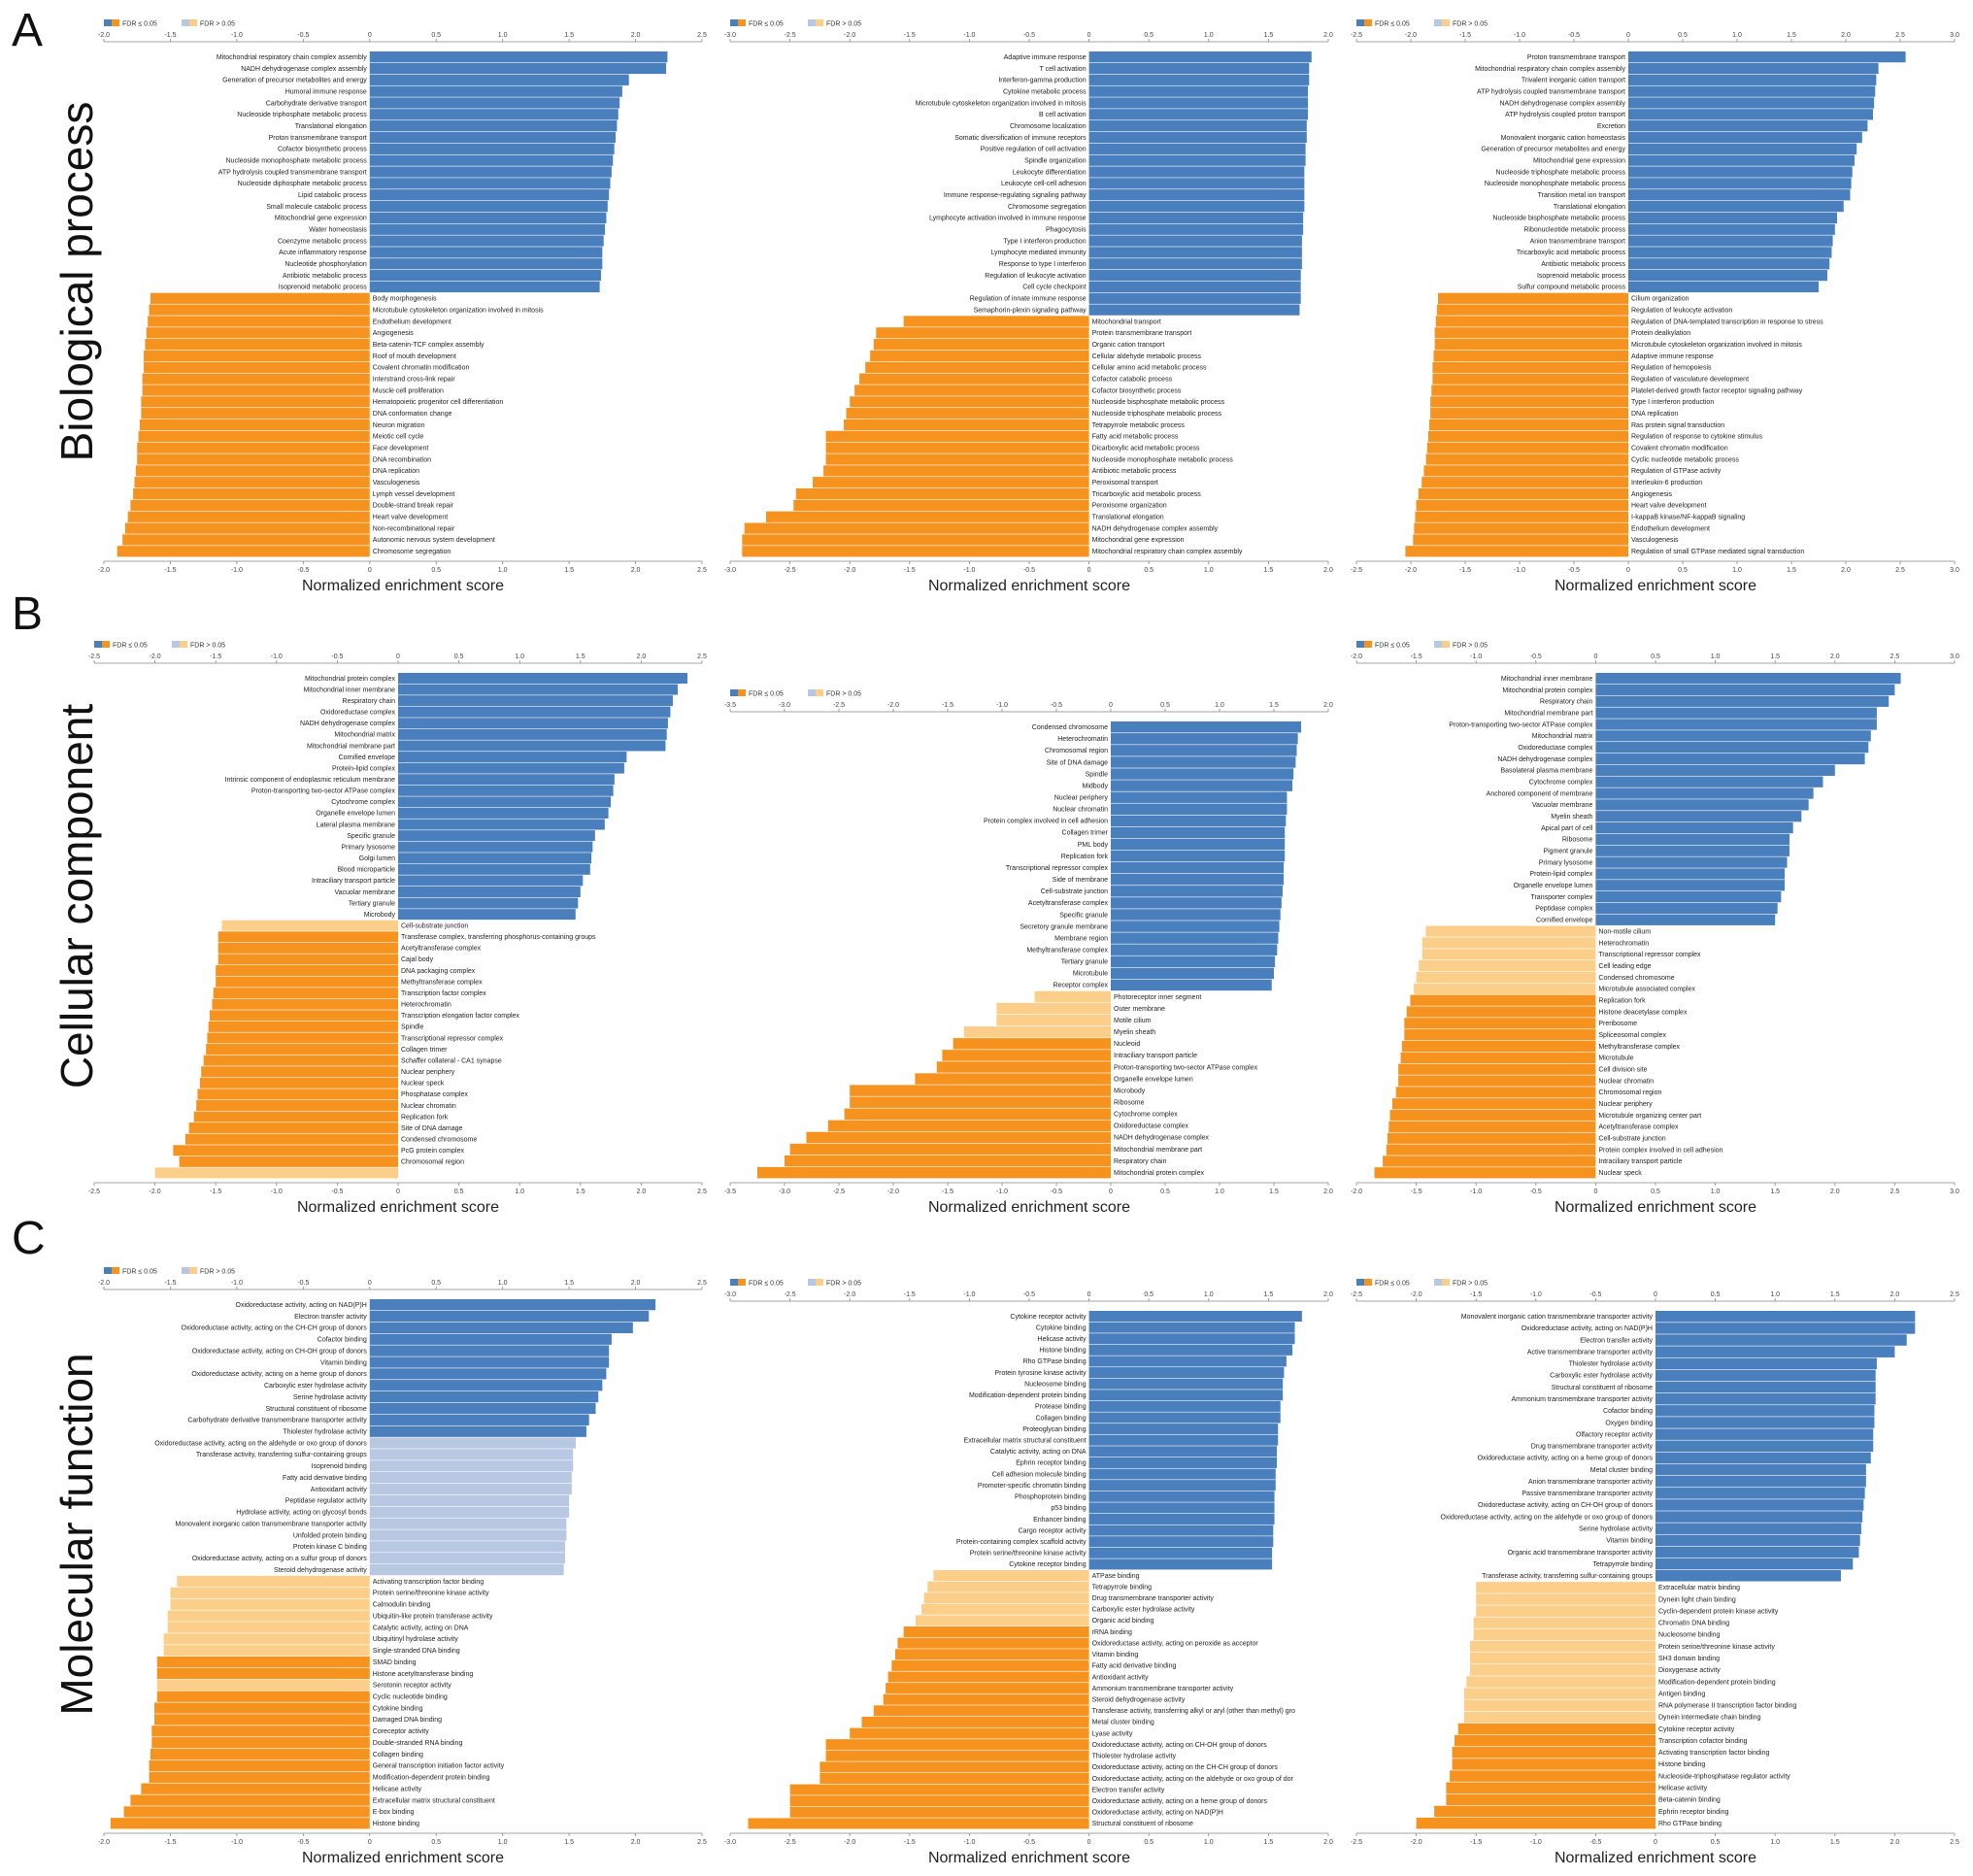 This screenshot has height=1876, width=1973. Describe the element at coordinates (1139, 426) in the screenshot. I see `category-label: Tetrapyrrole metabolic process` at that location.